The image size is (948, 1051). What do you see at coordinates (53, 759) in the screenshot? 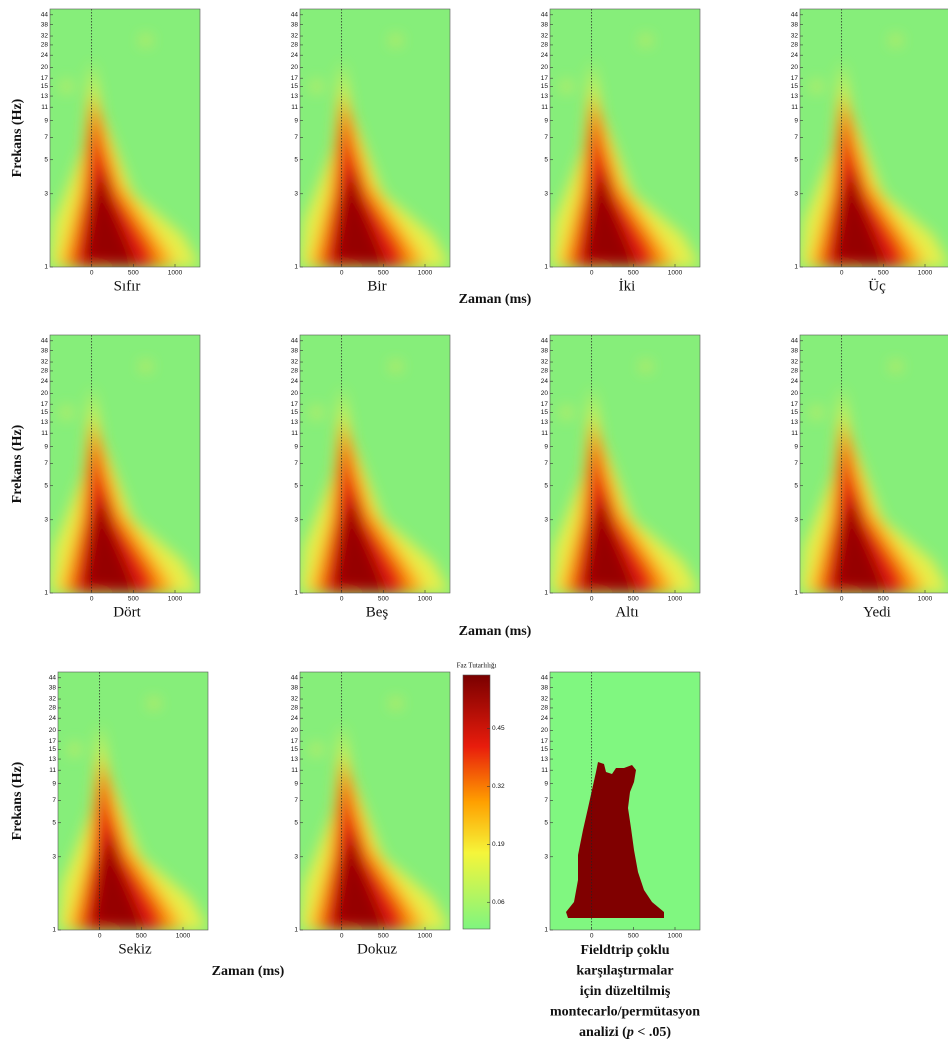
I see `y-tick-label: 13` at bounding box center [53, 759].